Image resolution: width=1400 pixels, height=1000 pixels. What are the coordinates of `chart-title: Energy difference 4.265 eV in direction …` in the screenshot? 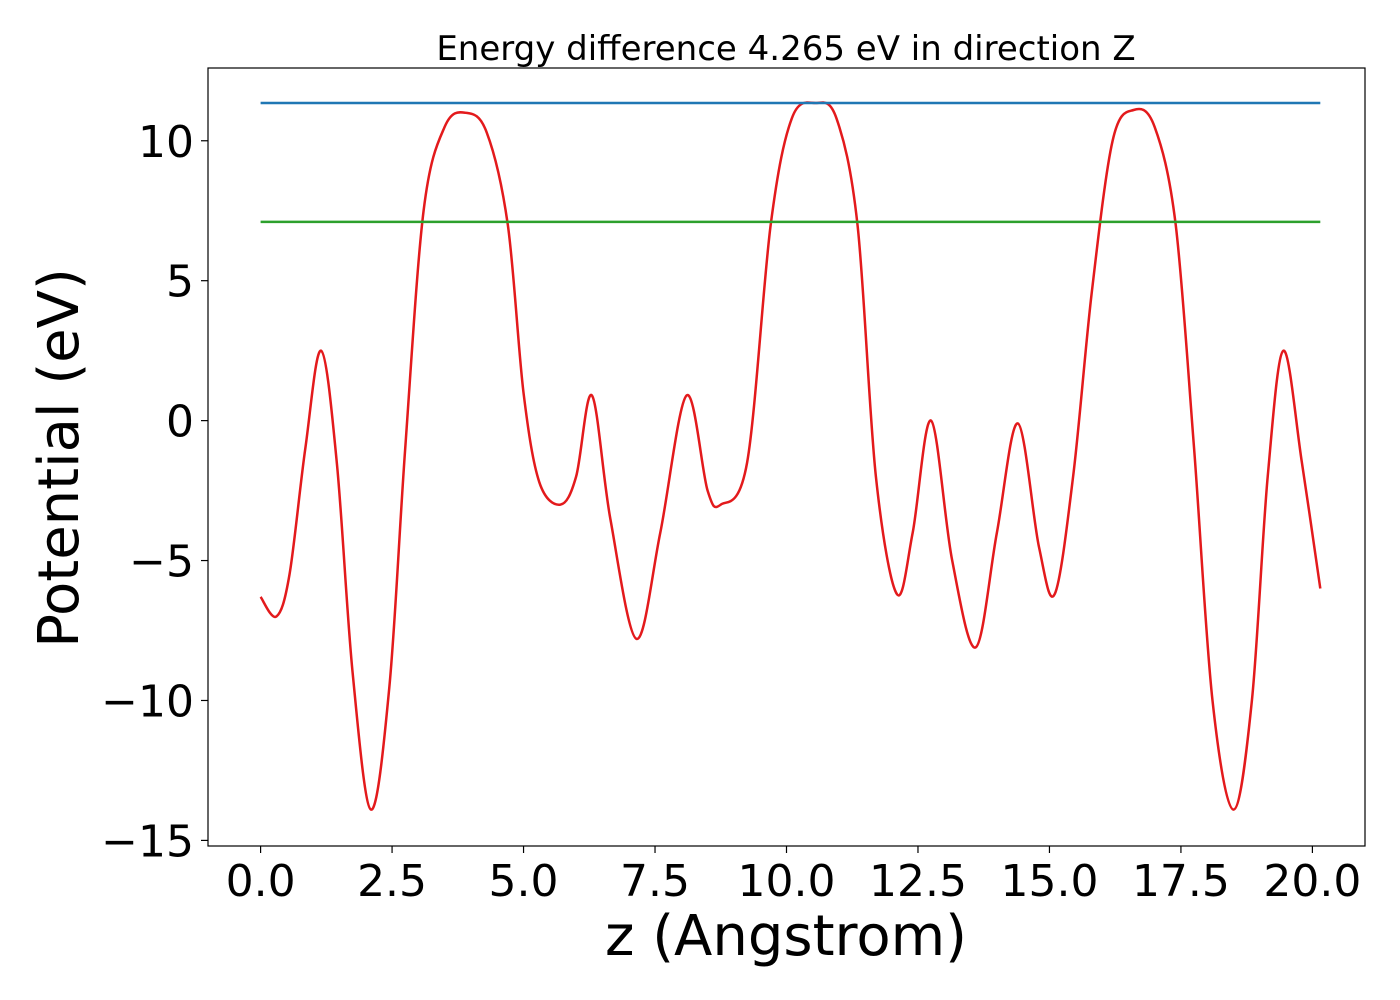 It's located at (785, 49).